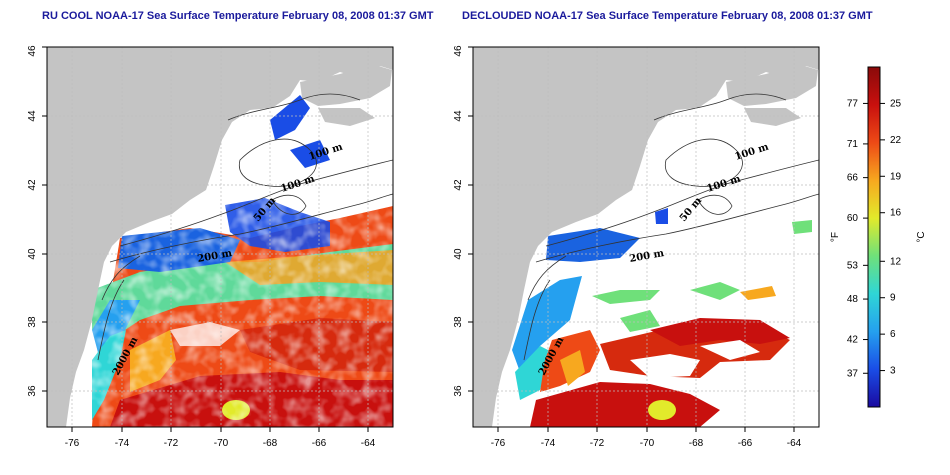  I want to click on fahrenheit-tick-label: 53, so click(853, 265).